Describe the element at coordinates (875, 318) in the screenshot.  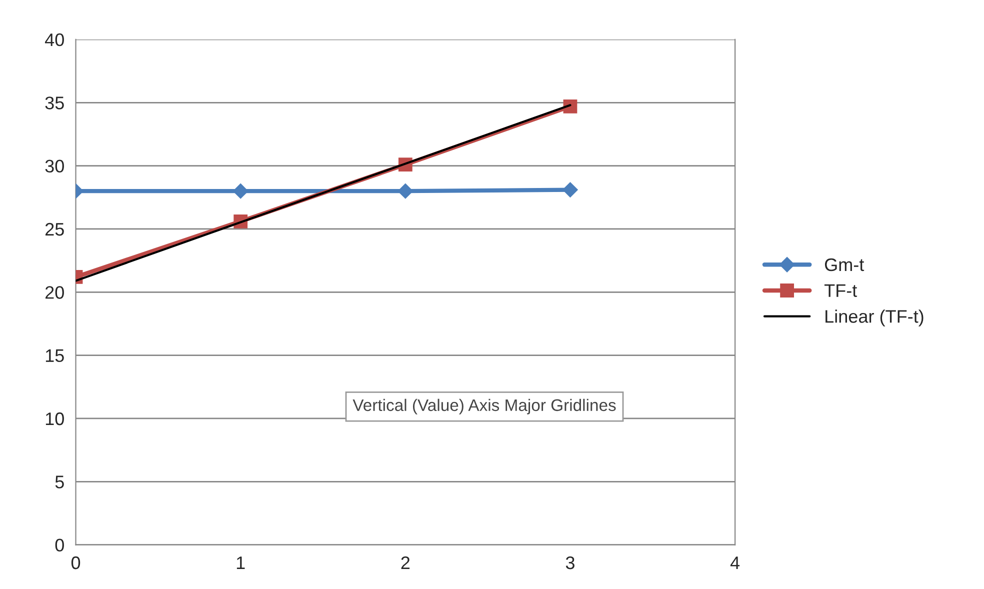
I see `legend-label: Linear (TF-t)` at that location.